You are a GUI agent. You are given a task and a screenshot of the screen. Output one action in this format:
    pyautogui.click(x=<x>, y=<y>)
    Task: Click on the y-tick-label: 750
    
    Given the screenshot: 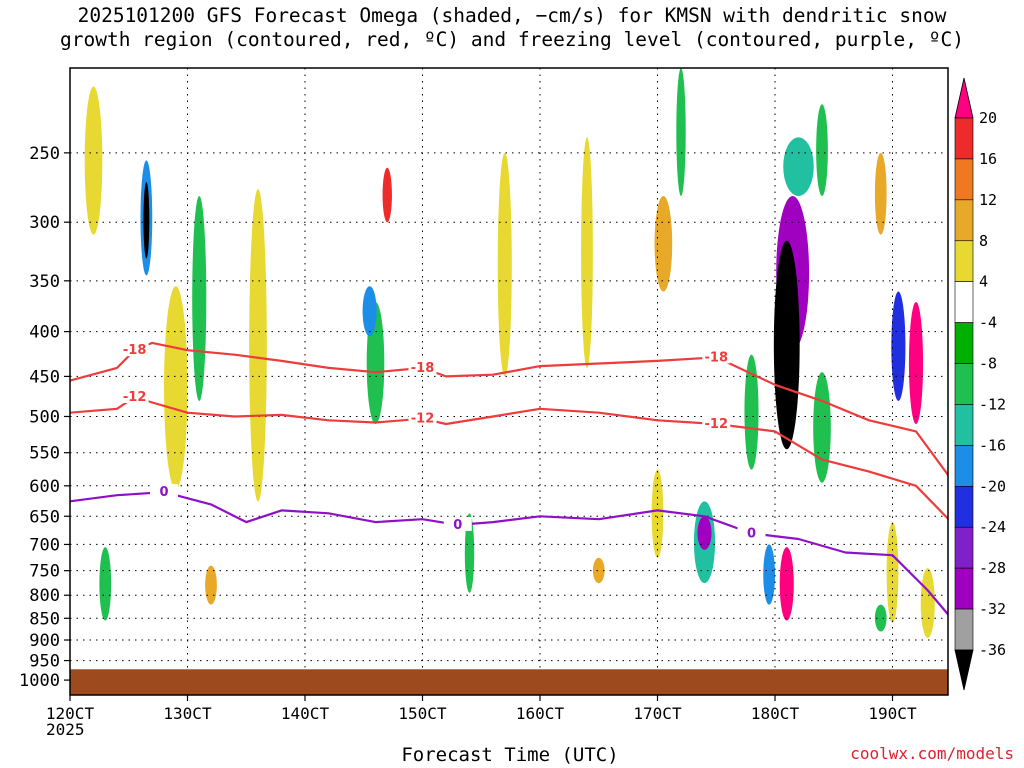 What is the action you would take?
    pyautogui.click(x=44, y=572)
    